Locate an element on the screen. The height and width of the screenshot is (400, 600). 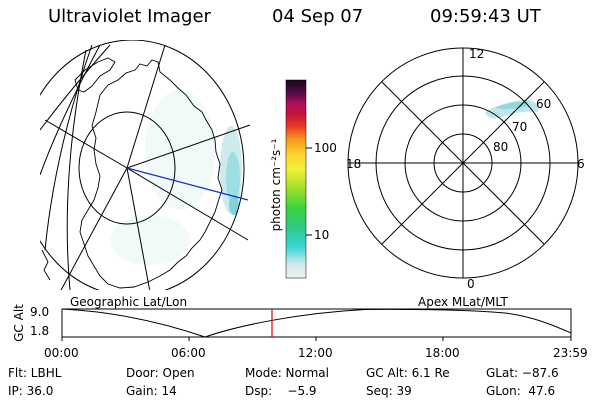
altitude-xtick-1800: 18:00 is located at coordinates (442, 353).